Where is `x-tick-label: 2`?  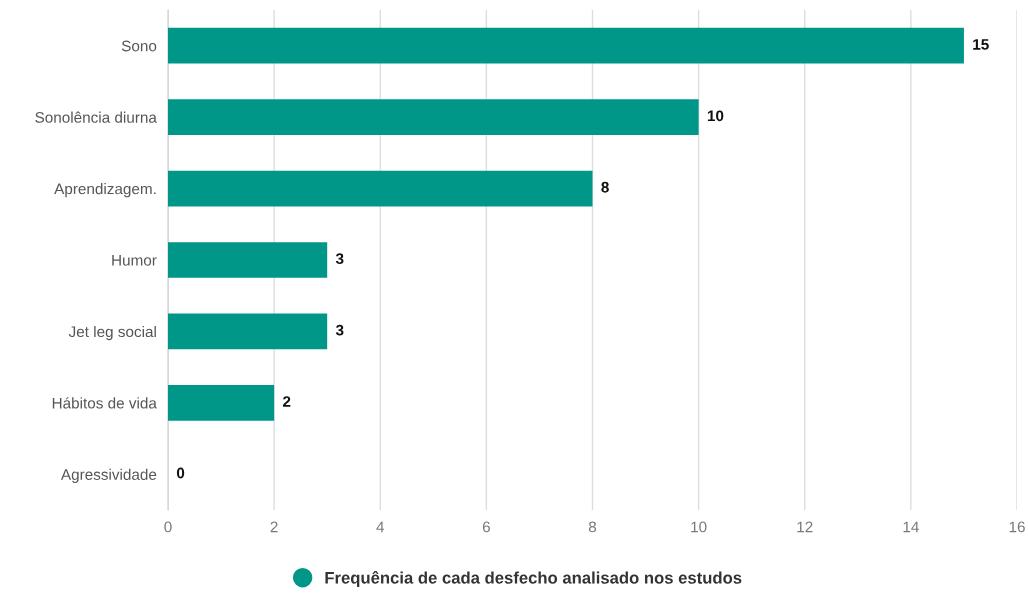 x-tick-label: 2 is located at coordinates (274, 527).